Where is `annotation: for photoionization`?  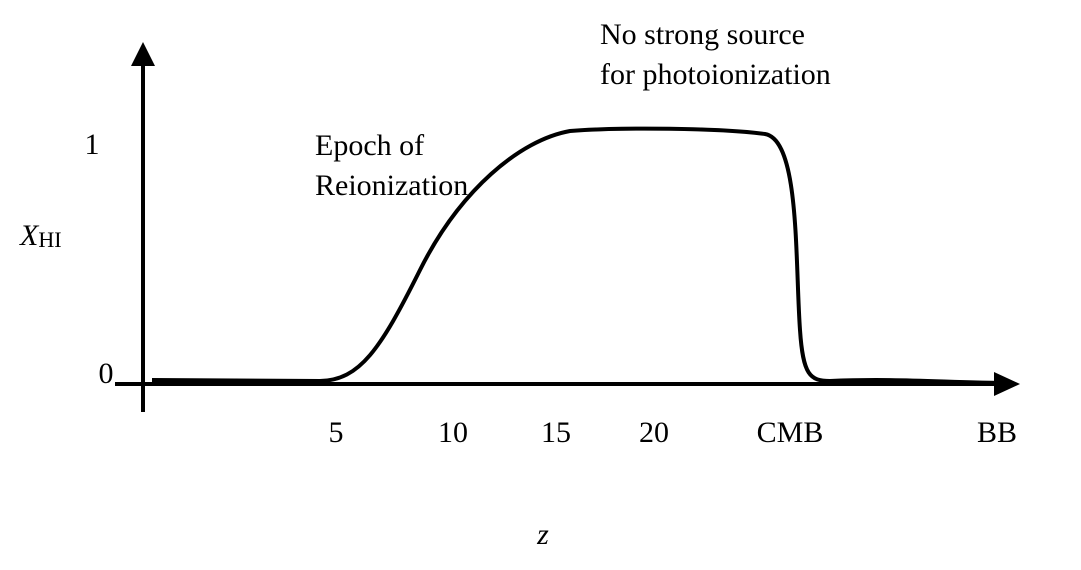 annotation: for photoionization is located at coordinates (715, 74).